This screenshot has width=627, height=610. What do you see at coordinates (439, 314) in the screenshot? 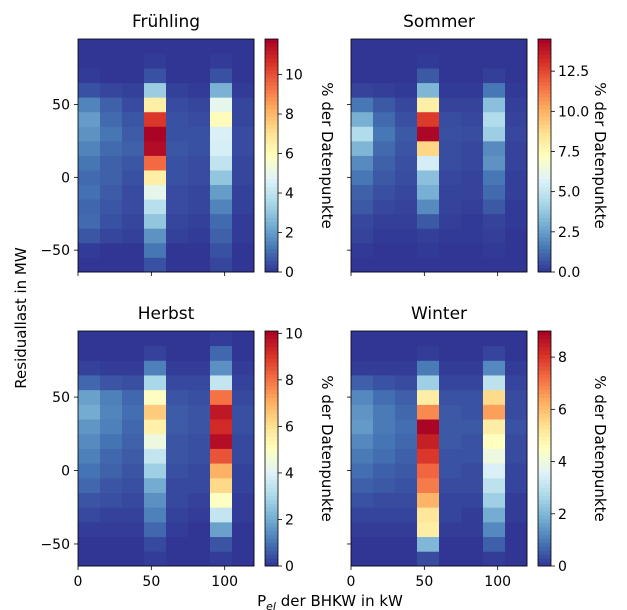
I see `panel-title: Winter` at bounding box center [439, 314].